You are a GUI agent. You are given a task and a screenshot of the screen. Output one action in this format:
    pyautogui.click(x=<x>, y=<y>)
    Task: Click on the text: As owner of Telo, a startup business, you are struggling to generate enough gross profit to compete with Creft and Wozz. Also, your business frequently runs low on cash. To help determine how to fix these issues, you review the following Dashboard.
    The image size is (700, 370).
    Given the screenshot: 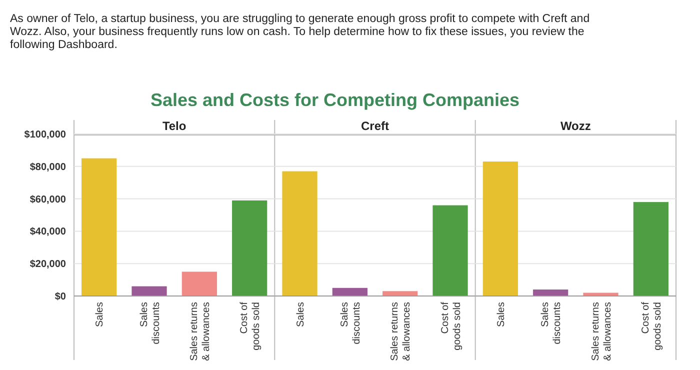 What is the action you would take?
    pyautogui.click(x=300, y=32)
    